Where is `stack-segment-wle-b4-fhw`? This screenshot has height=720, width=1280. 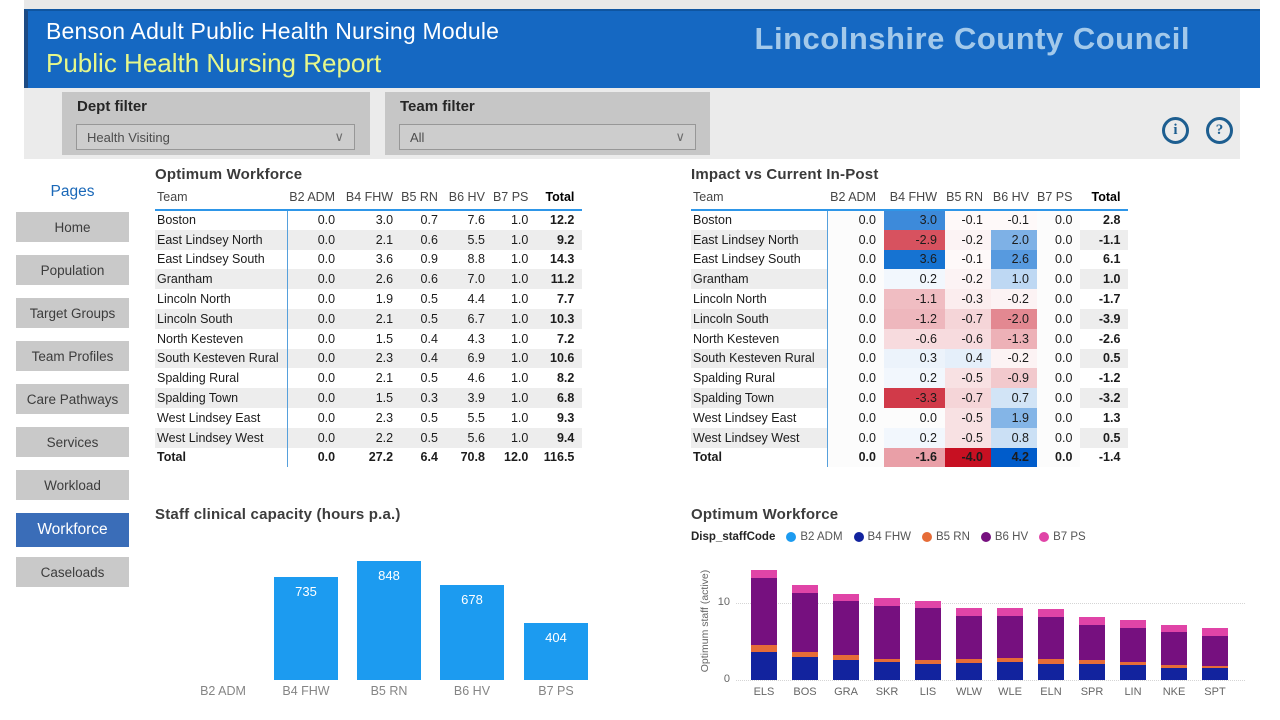
stack-segment-wle-b4-fhw is located at coordinates (1010, 671).